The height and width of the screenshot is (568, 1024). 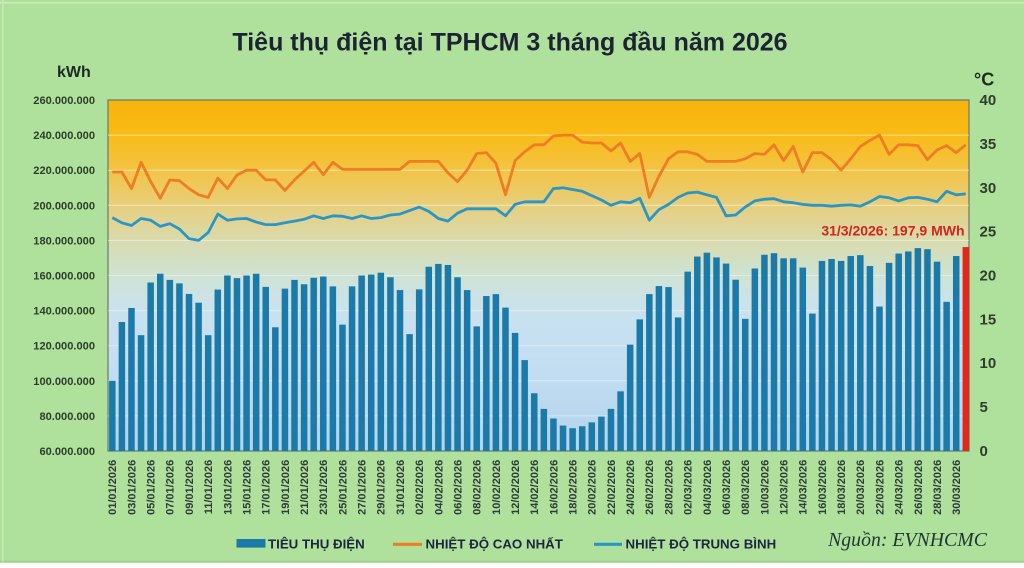 I want to click on svg-text: 01/01/2026, so click(x=113, y=487).